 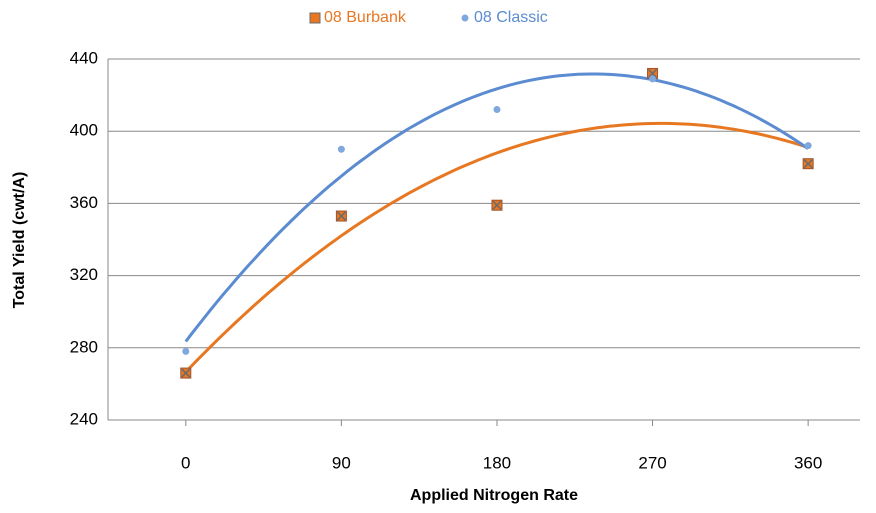 What do you see at coordinates (341, 462) in the screenshot?
I see `x-tick-label: 90` at bounding box center [341, 462].